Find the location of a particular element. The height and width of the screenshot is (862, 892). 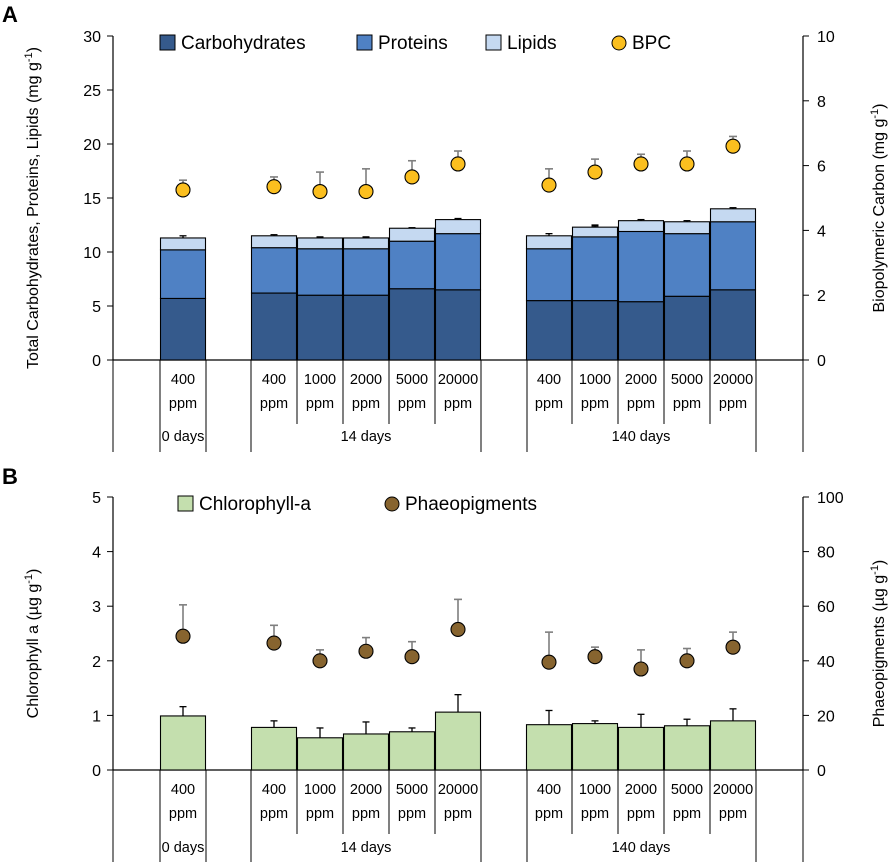

y-tick-label: 15 is located at coordinates (92, 199).